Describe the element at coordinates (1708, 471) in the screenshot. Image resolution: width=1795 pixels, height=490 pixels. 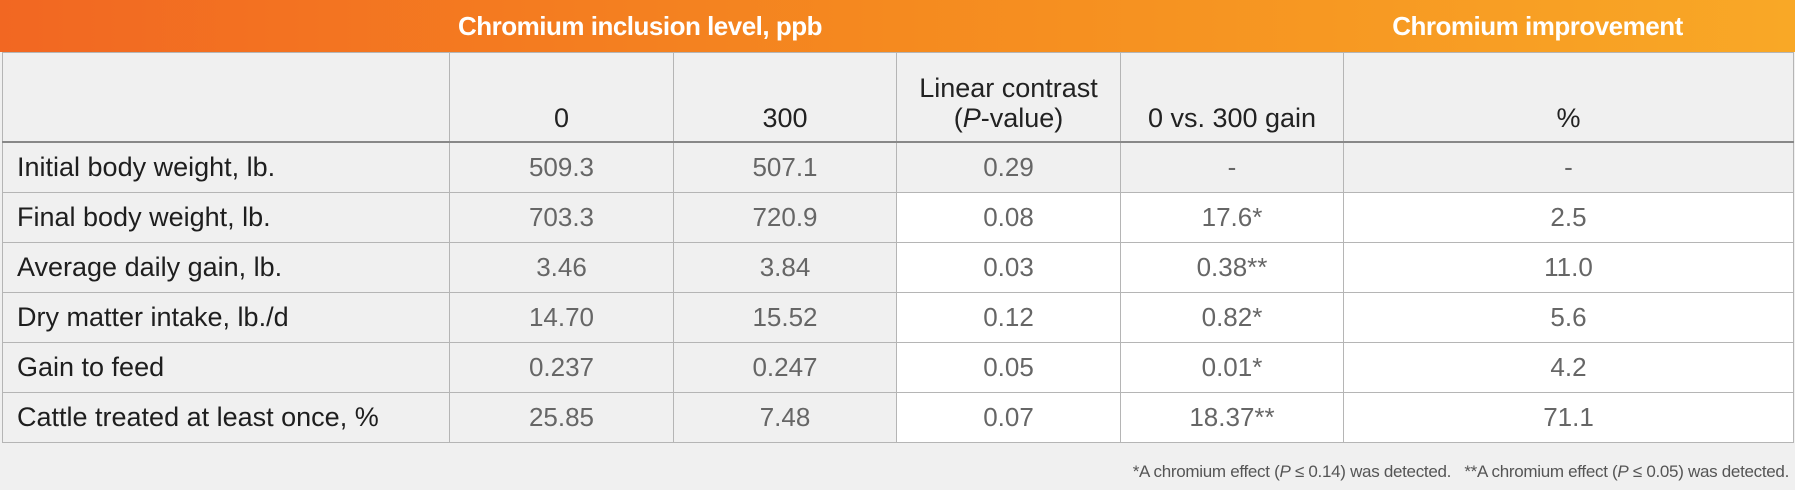
I see `footnote-2-post: ≤ 0.05) was detected.` at that location.